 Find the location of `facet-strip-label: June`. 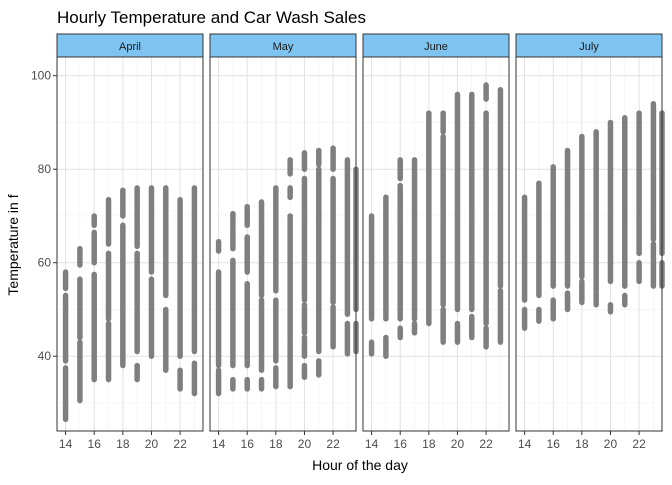

facet-strip-label: June is located at coordinates (436, 47).